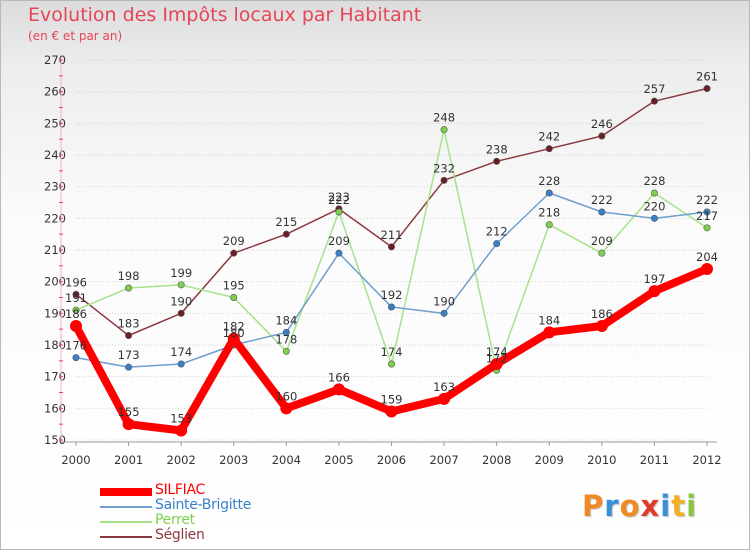 This screenshot has height=550, width=750. I want to click on logo-letter: x, so click(650, 506).